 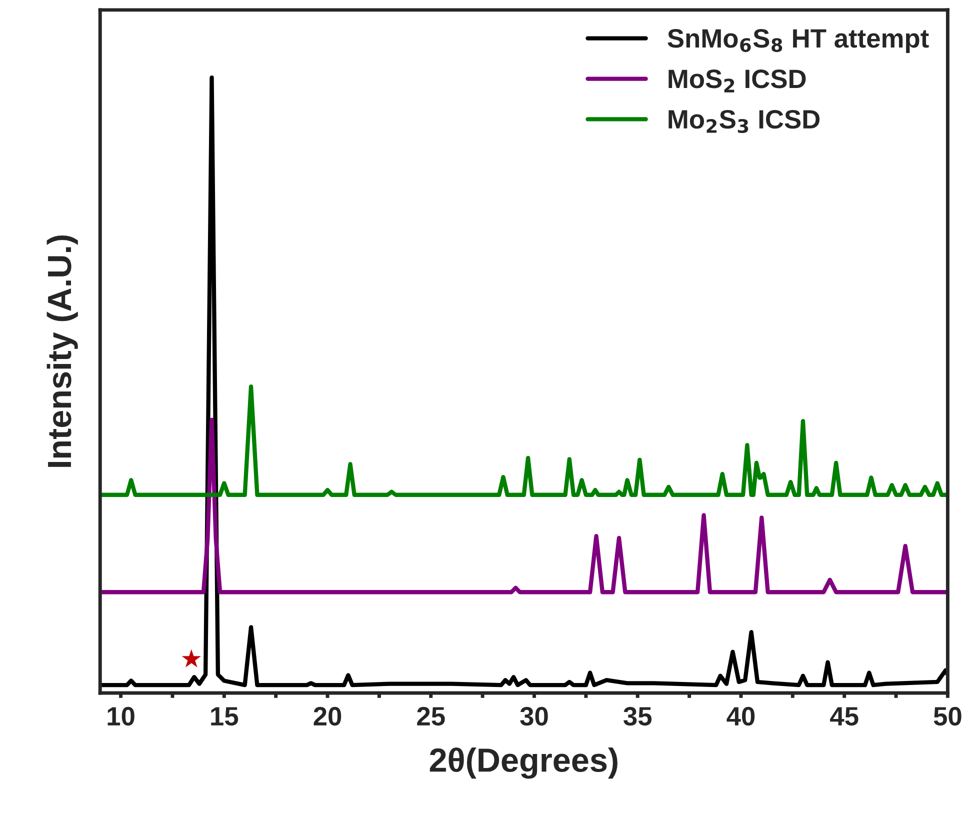 What do you see at coordinates (744, 122) in the screenshot?
I see `legend-label: Mo$_{2}$S$_{3}$ ICSD` at bounding box center [744, 122].